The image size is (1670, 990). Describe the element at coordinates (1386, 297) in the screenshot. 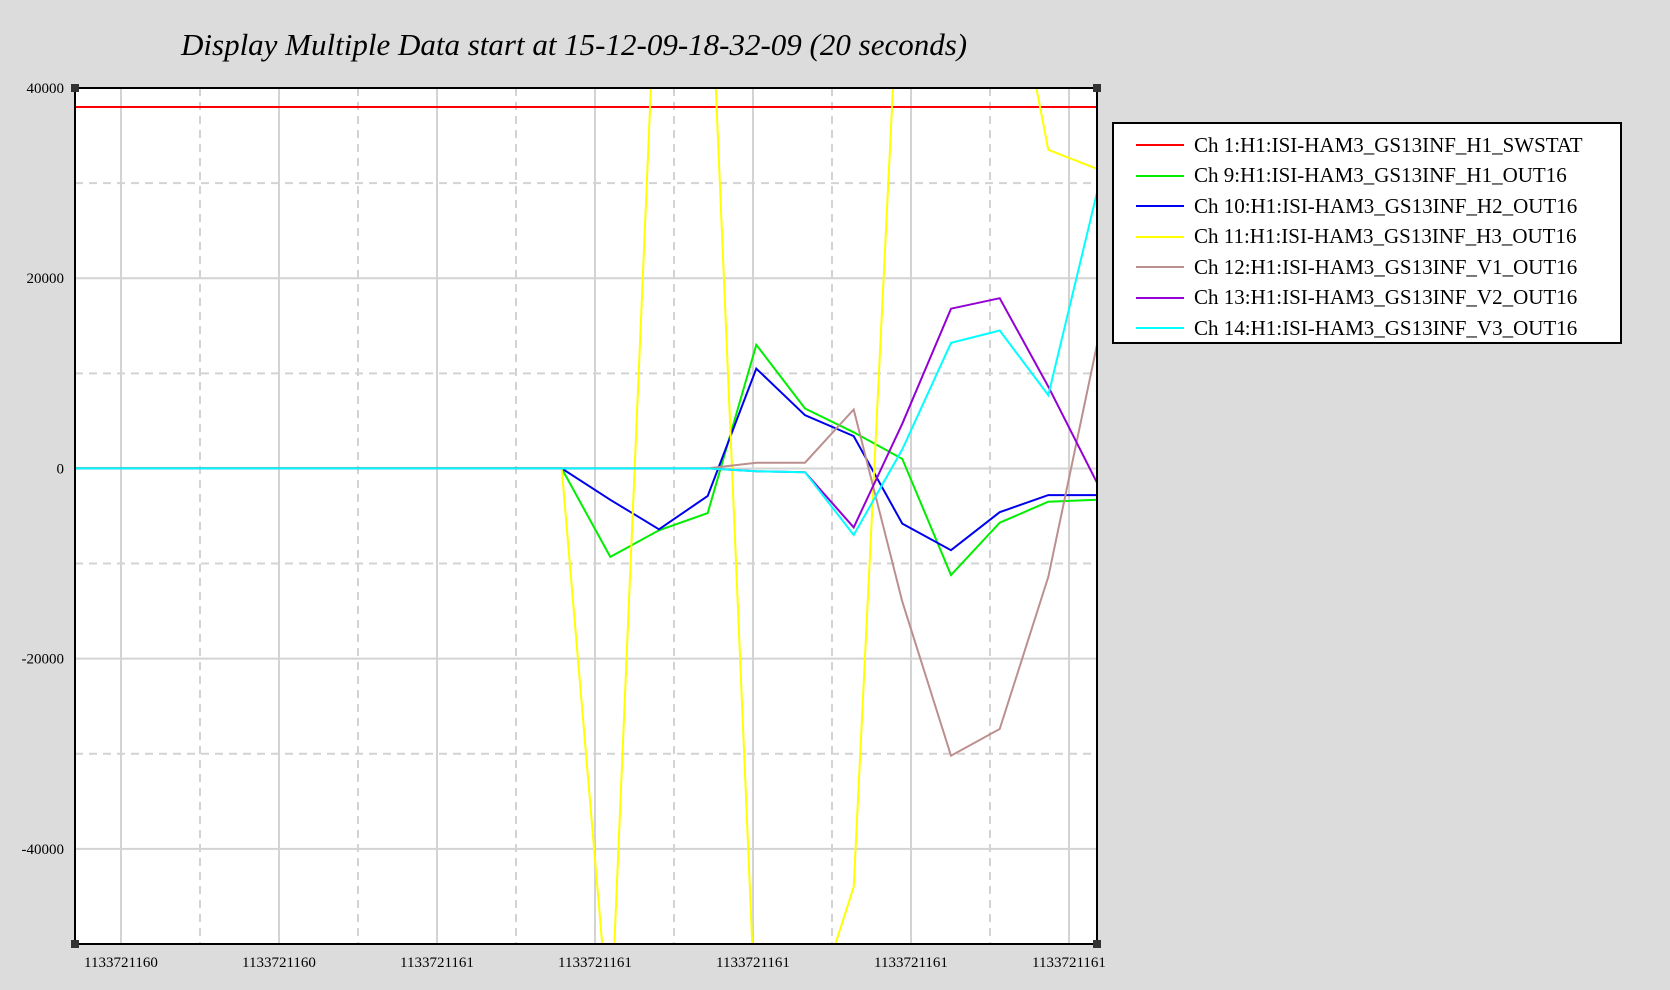

I see `legend-label: Ch 13:H1:ISI-HAM3_GS13INF_V2_OUT16` at that location.